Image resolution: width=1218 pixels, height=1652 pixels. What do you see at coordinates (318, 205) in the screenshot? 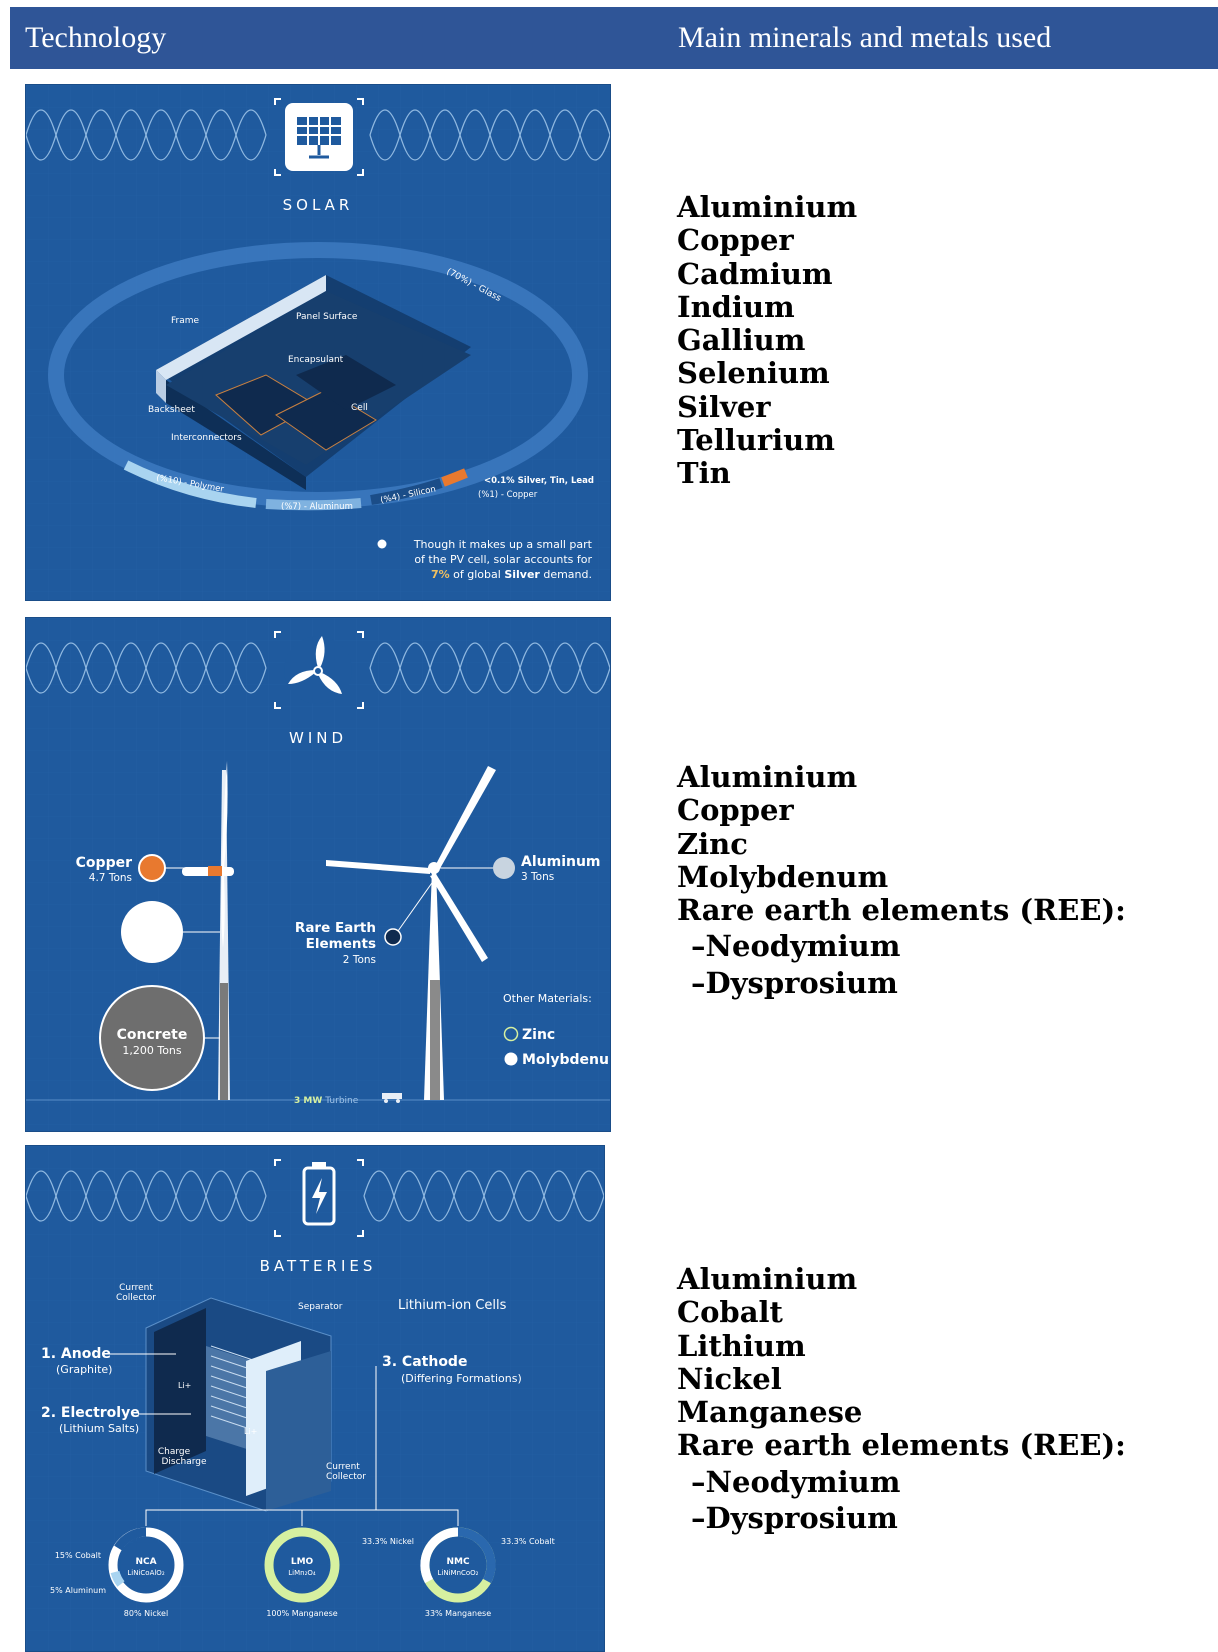
I see `solar-title: SOLAR` at bounding box center [318, 205].